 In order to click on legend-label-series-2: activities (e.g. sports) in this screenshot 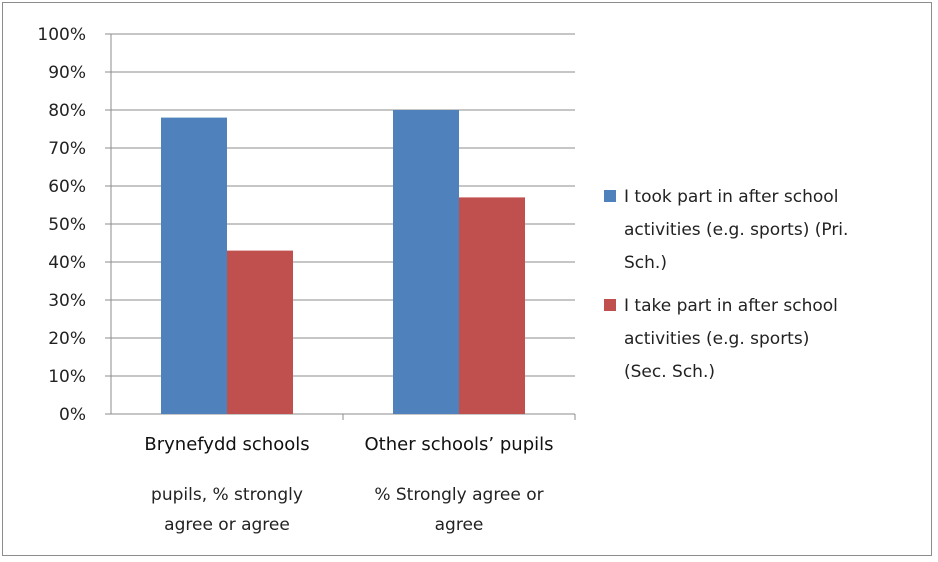, I will do `click(716, 339)`.